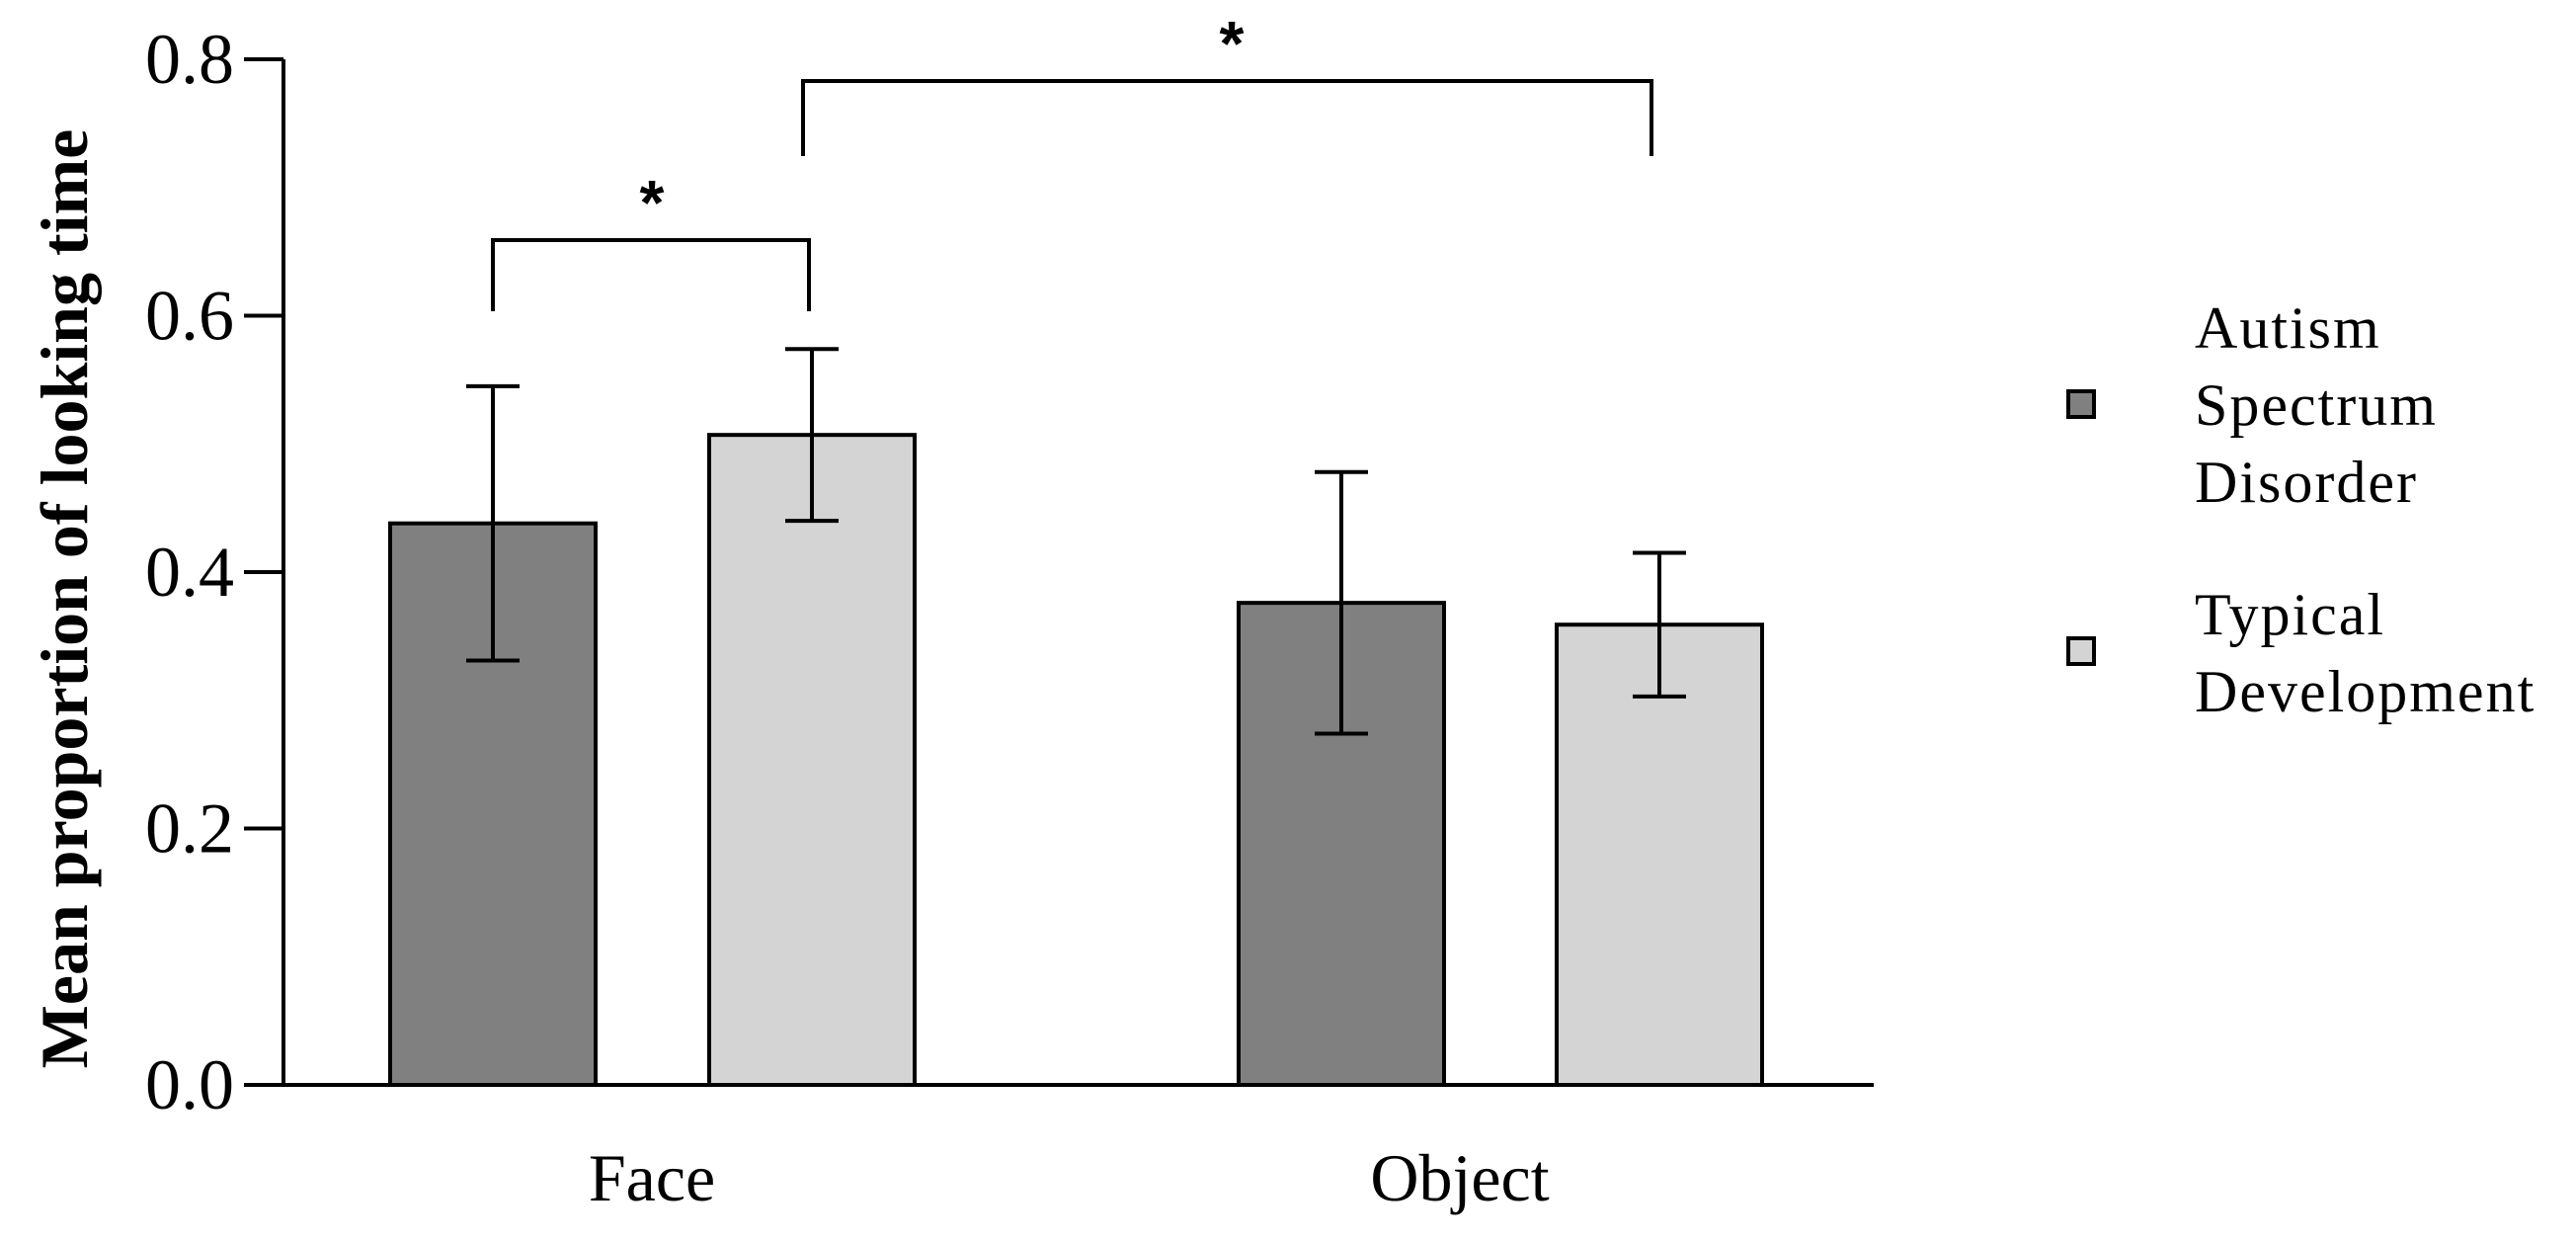 The width and height of the screenshot is (2576, 1243). Describe the element at coordinates (2365, 692) in the screenshot. I see `legend-label: Development` at that location.